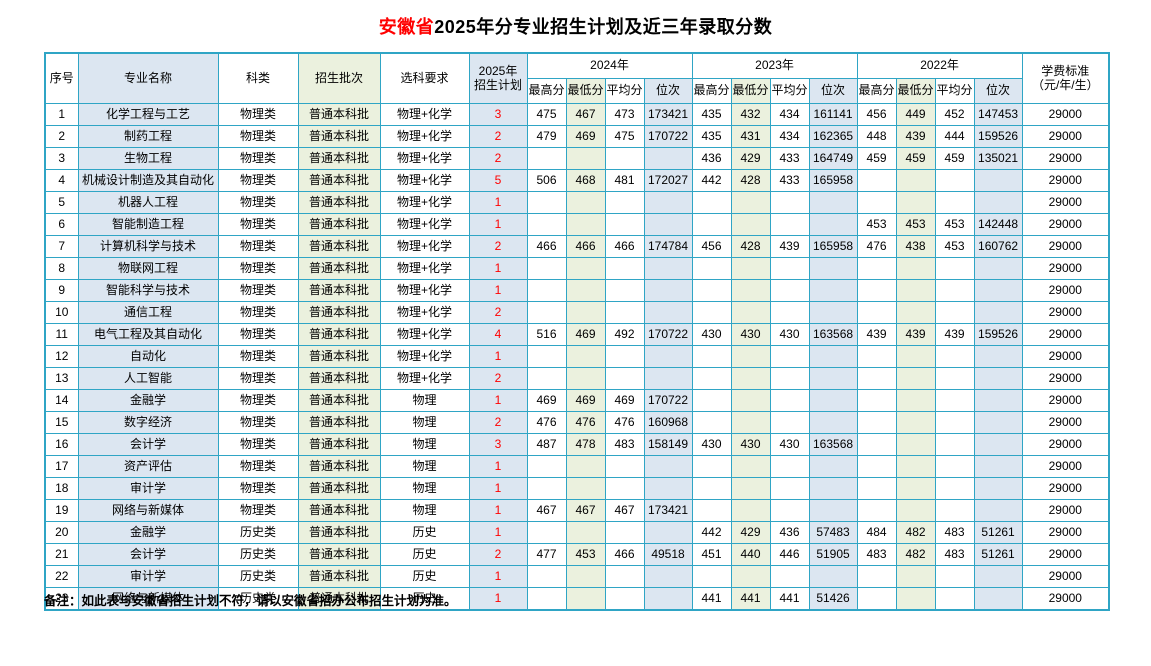  Describe the element at coordinates (915, 246) in the screenshot. I see `cell-2022-min: 438` at that location.